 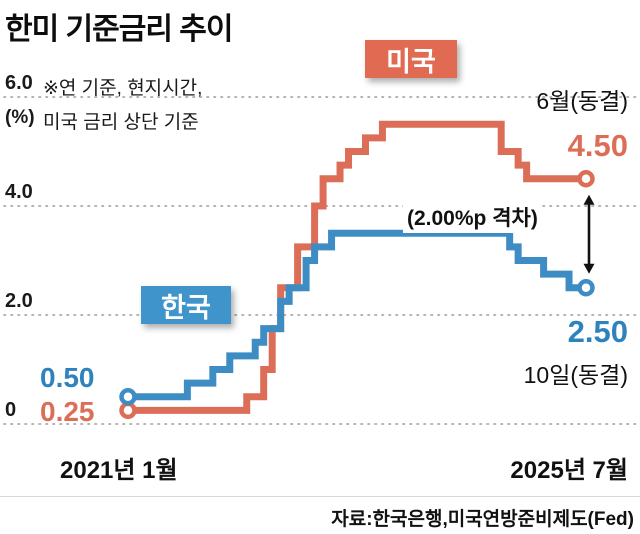 What do you see at coordinates (119, 470) in the screenshot?
I see `x-axis-start-label: 2021년 1월` at bounding box center [119, 470].